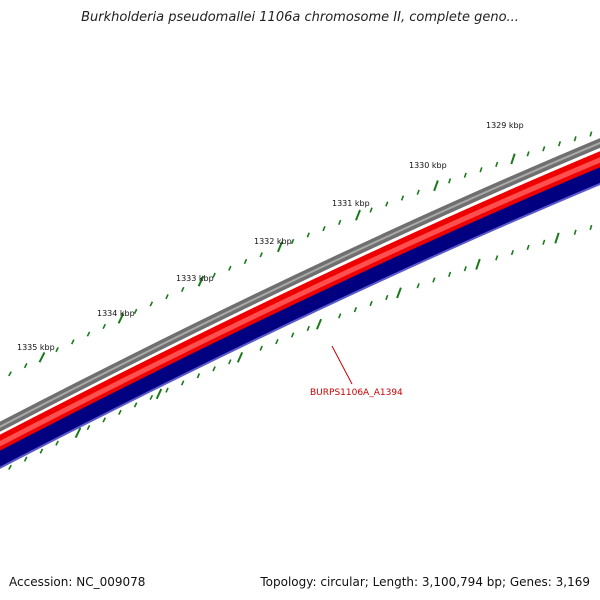 The image size is (600, 600). Describe the element at coordinates (116, 313) in the screenshot. I see `tick-label: 1334 kbp` at that location.